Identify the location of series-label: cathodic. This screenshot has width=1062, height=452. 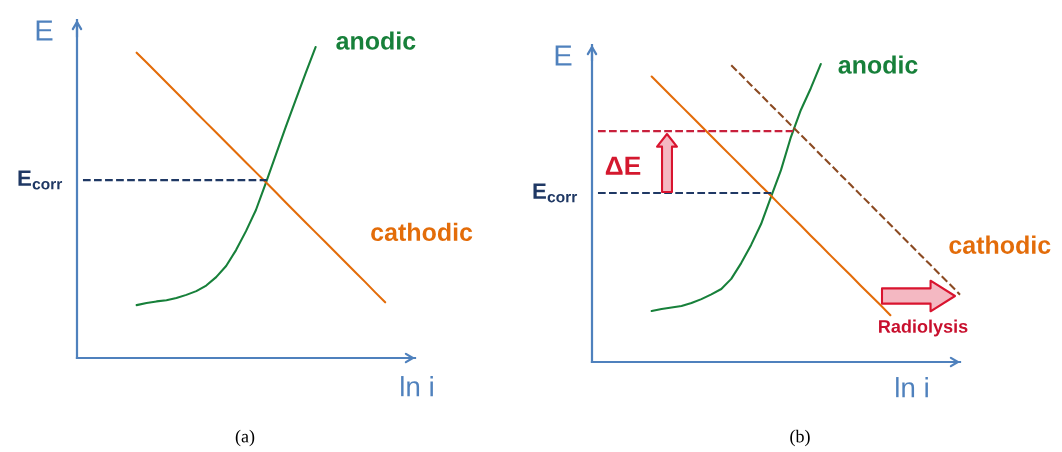
(422, 232).